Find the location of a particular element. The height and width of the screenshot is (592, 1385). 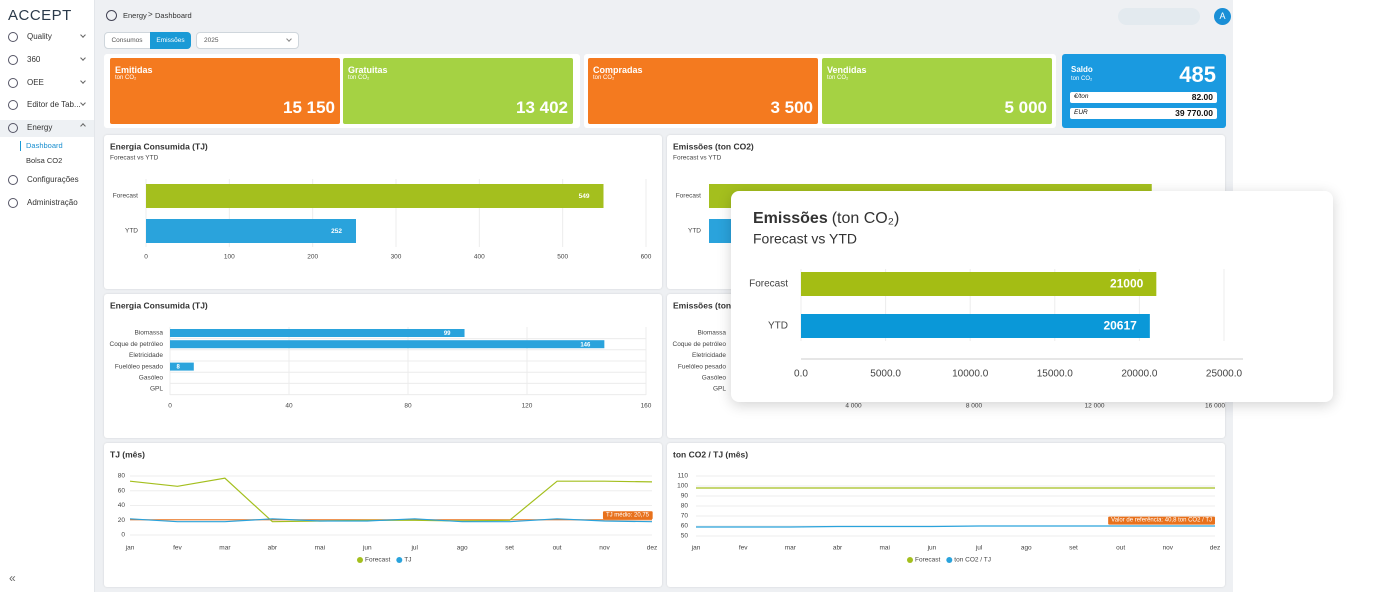

kpi-label: Compradas is located at coordinates (618, 70).